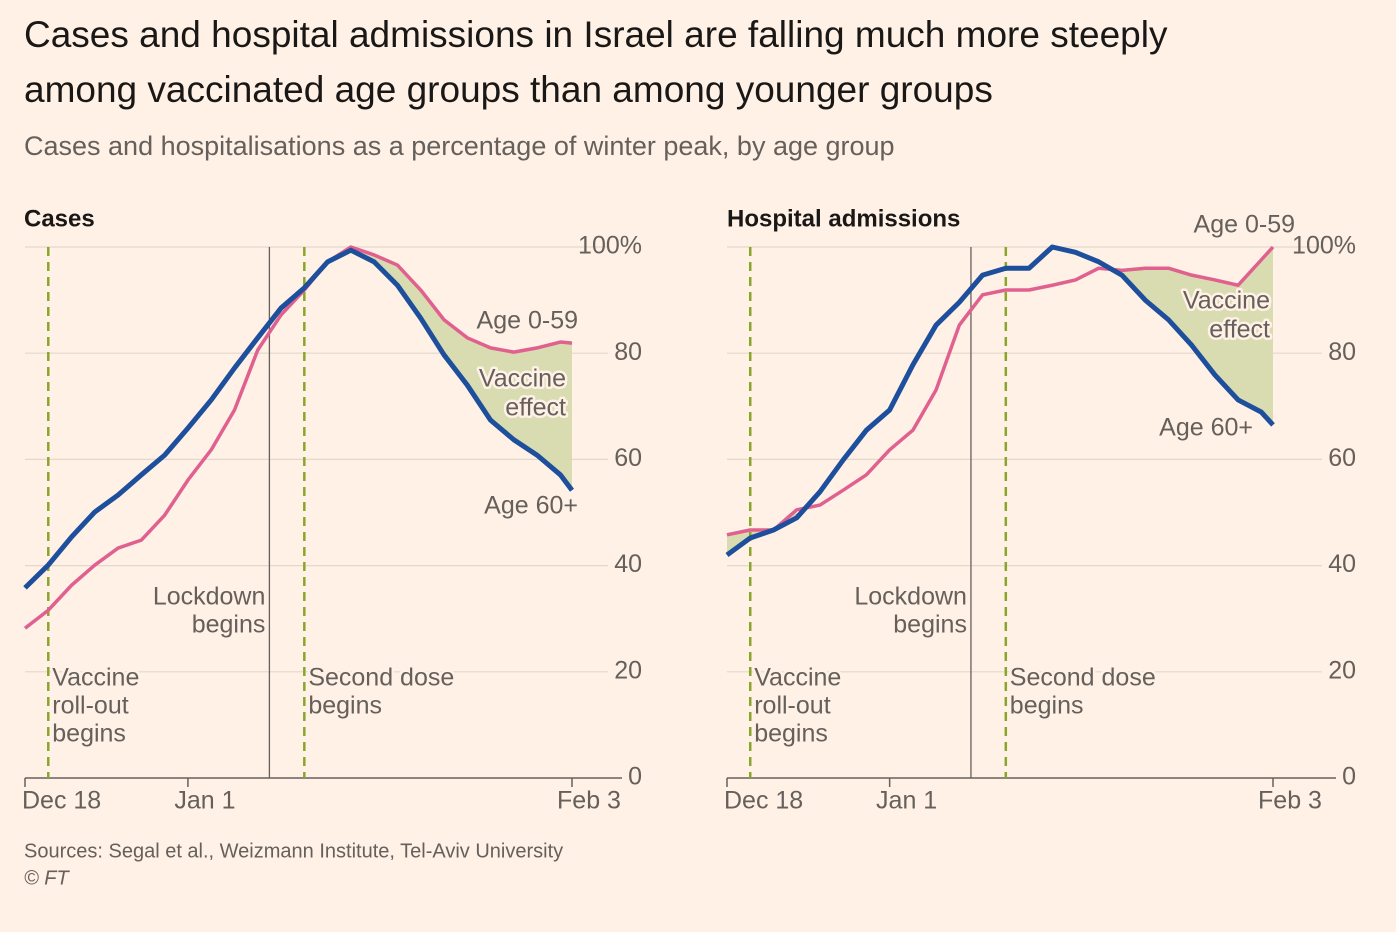 The width and height of the screenshot is (1396, 932). What do you see at coordinates (59, 218) in the screenshot?
I see `panel-title: Cases` at bounding box center [59, 218].